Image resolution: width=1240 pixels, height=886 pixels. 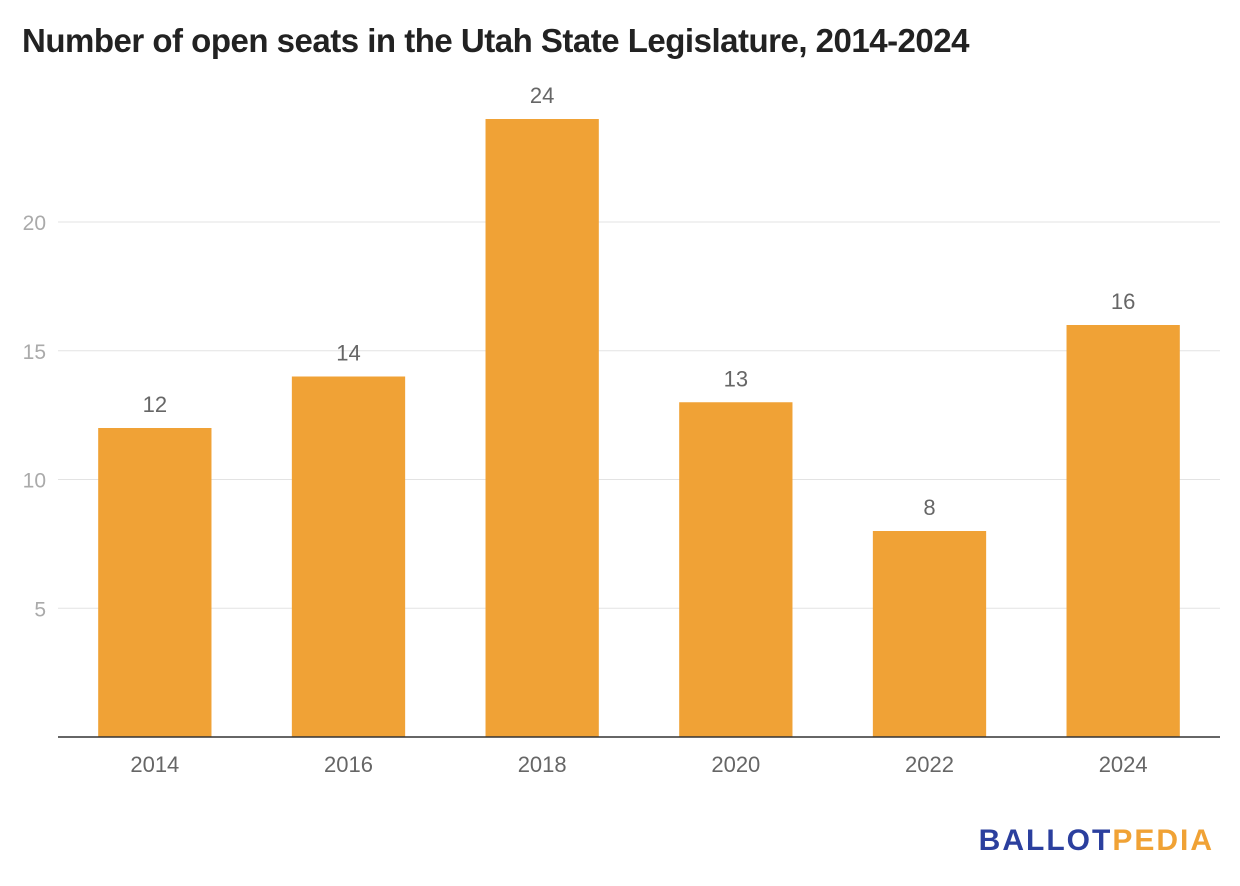 What do you see at coordinates (1163, 840) in the screenshot?
I see `logo-part-pedia: PEDIA` at bounding box center [1163, 840].